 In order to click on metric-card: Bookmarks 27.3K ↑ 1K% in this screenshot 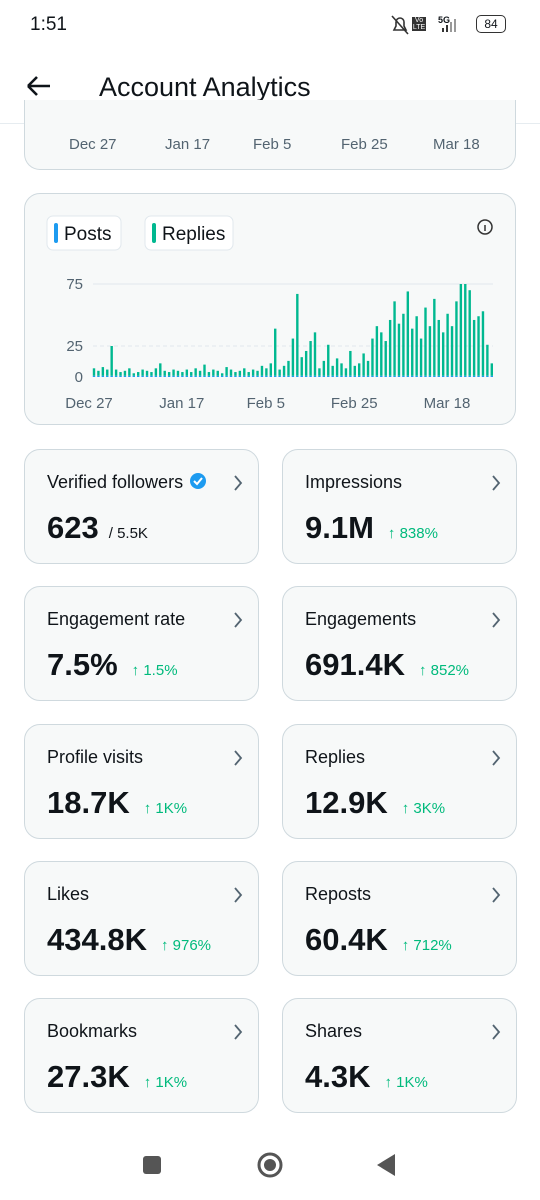, I will do `click(141, 1056)`.